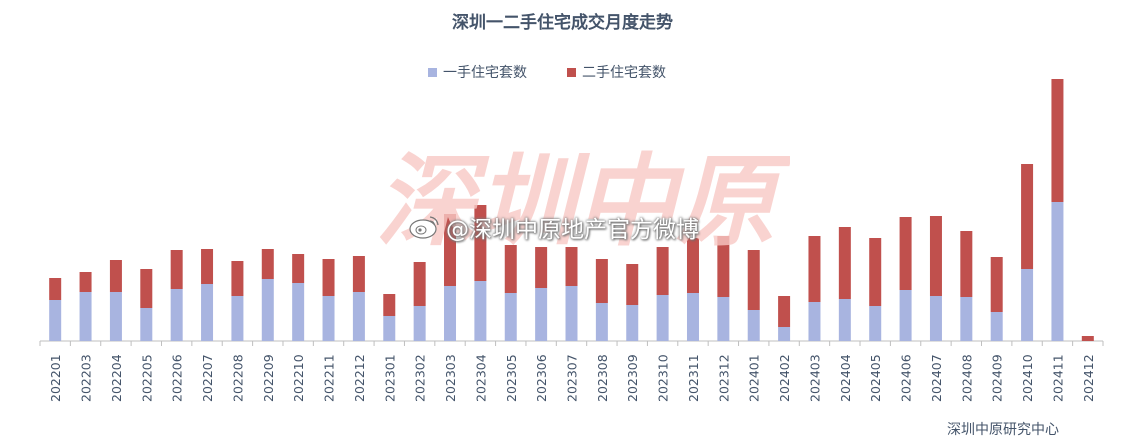 This screenshot has width=1125, height=448. I want to click on x-tick-label-202301: 202301, so click(389, 378).